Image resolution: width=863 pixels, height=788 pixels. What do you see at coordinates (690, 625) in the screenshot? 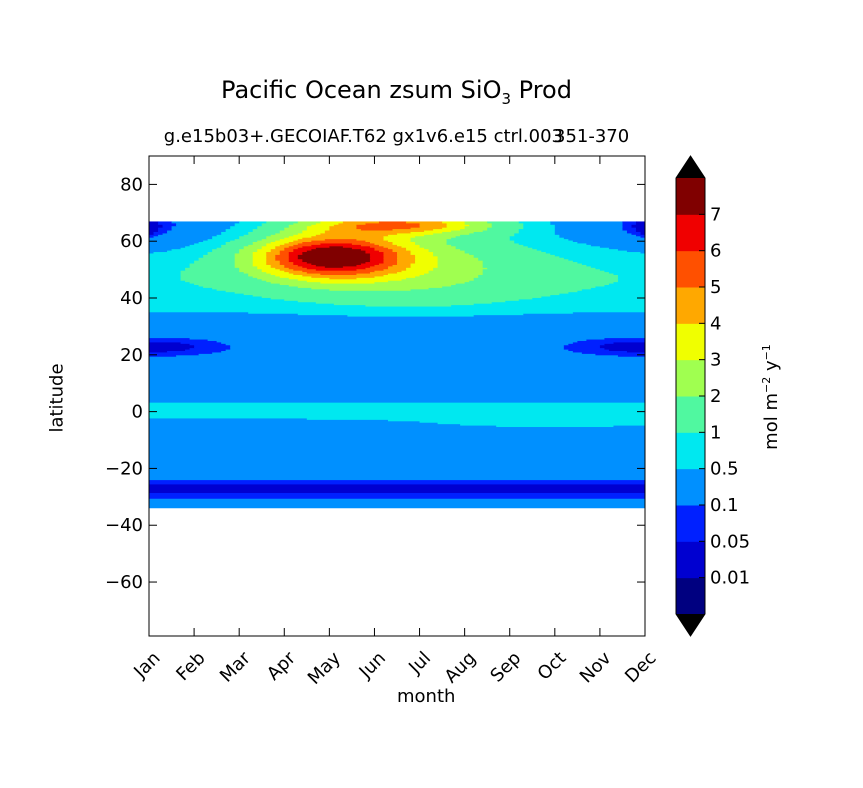
I see `colorbar-extend-min` at bounding box center [690, 625].